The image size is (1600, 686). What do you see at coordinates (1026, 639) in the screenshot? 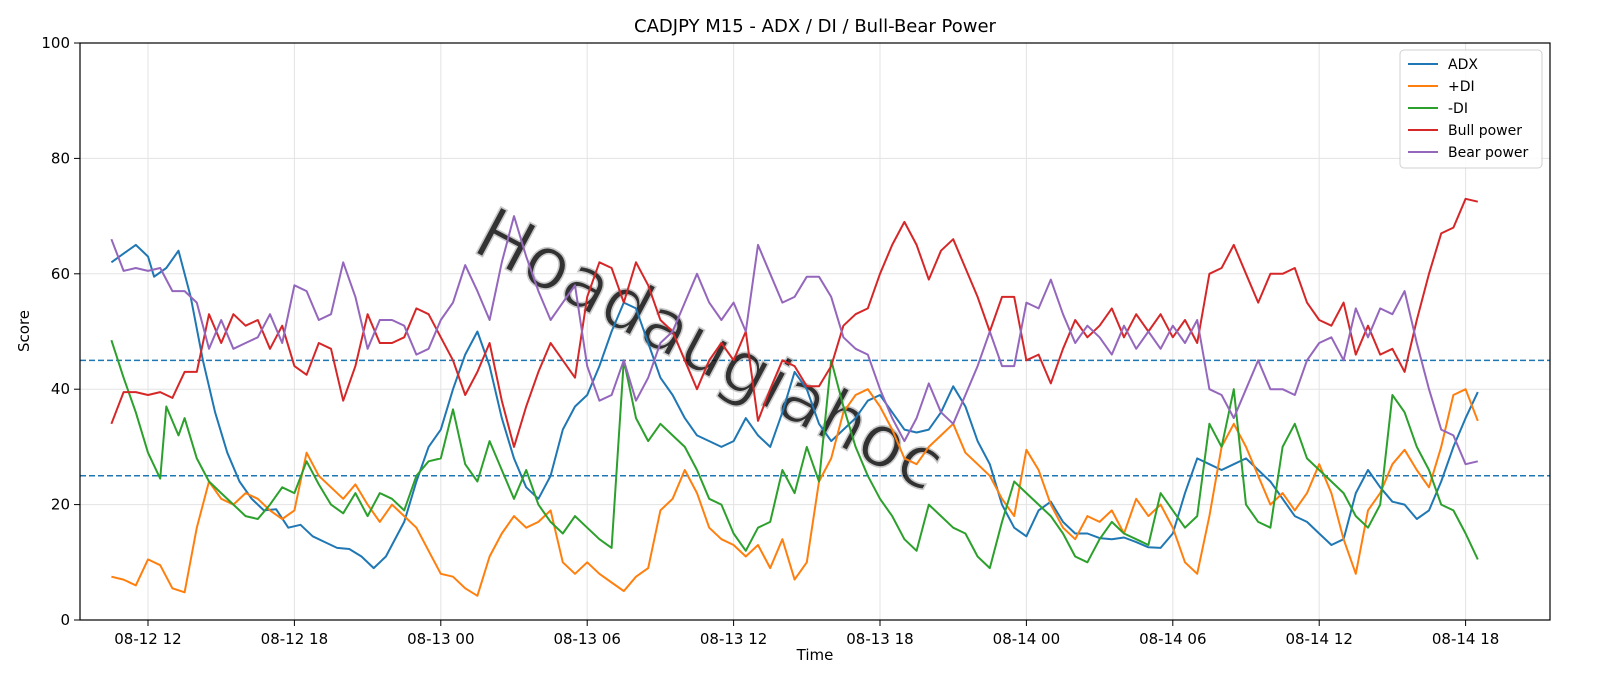
I see `x-tick-label: 08-14 00` at bounding box center [1026, 639].